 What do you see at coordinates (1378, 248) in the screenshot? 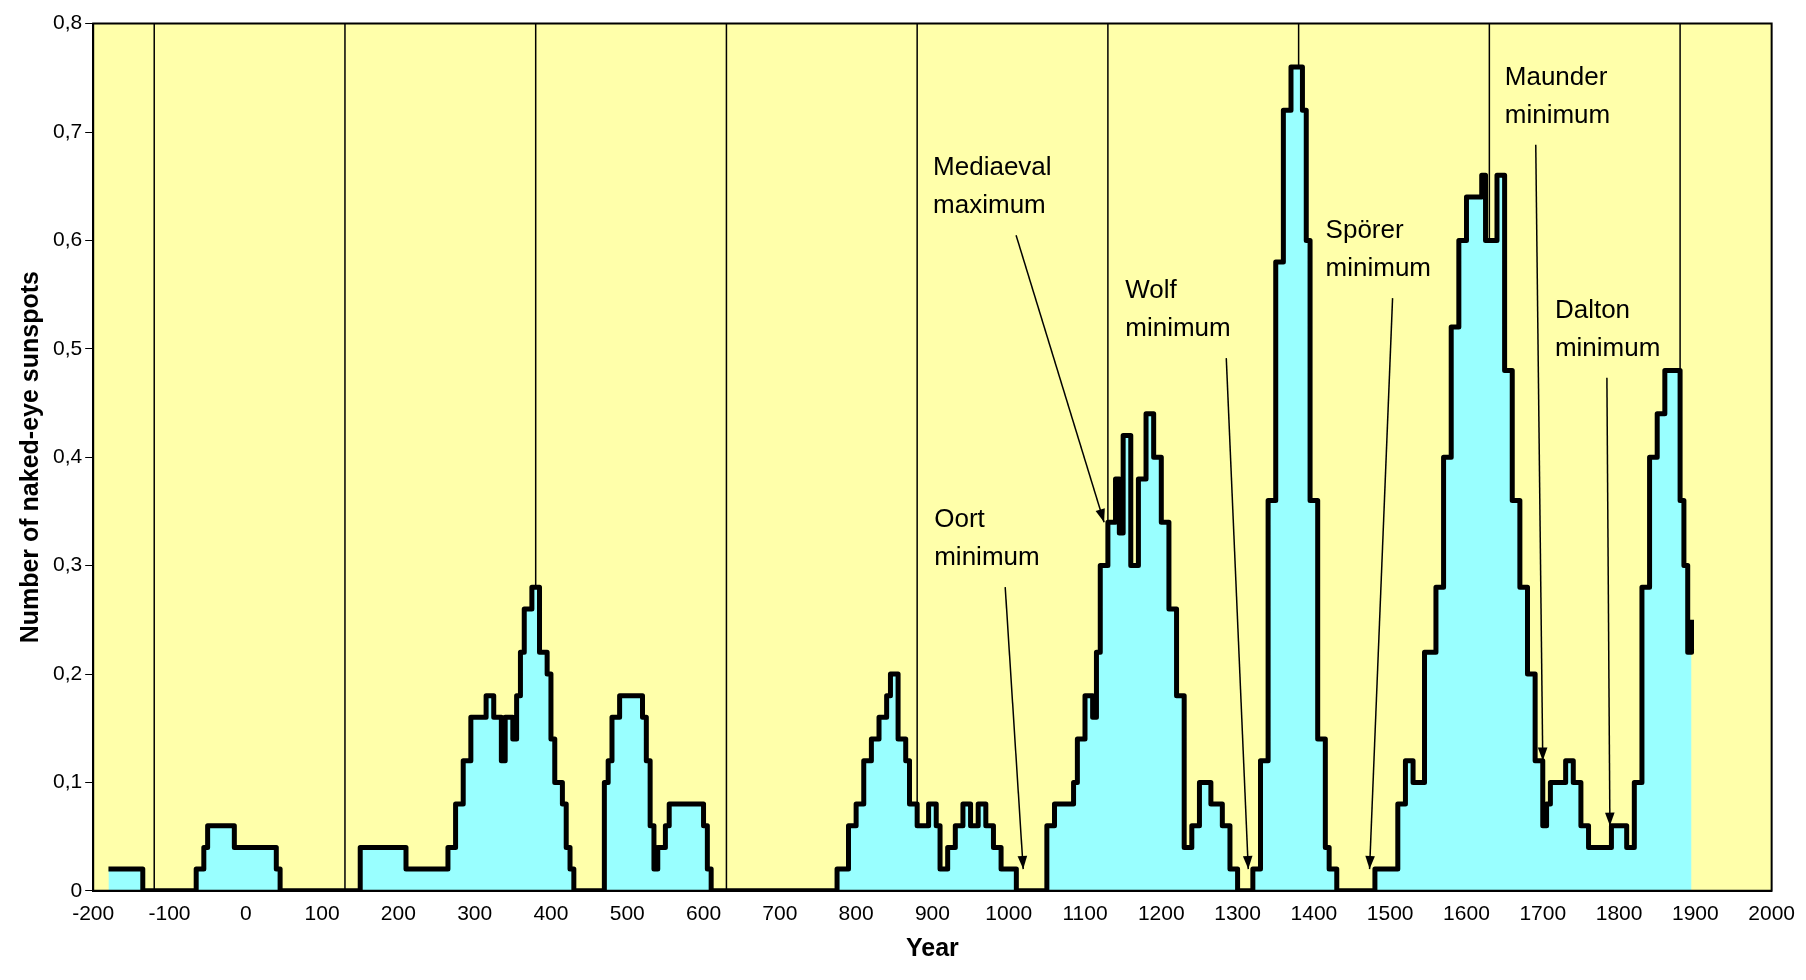
I see `annotation: Spörer minimum` at bounding box center [1378, 248].